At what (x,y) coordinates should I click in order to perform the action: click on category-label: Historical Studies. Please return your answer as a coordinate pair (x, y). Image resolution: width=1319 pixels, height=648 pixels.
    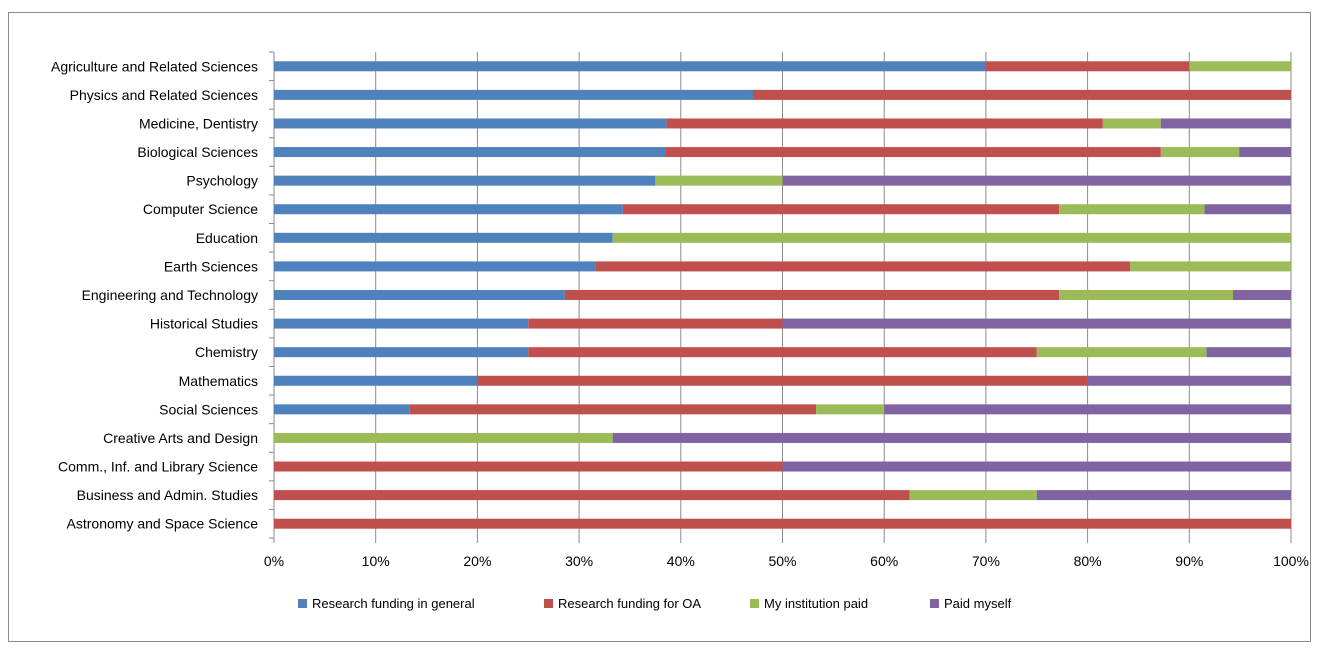
    Looking at the image, I should click on (204, 324).